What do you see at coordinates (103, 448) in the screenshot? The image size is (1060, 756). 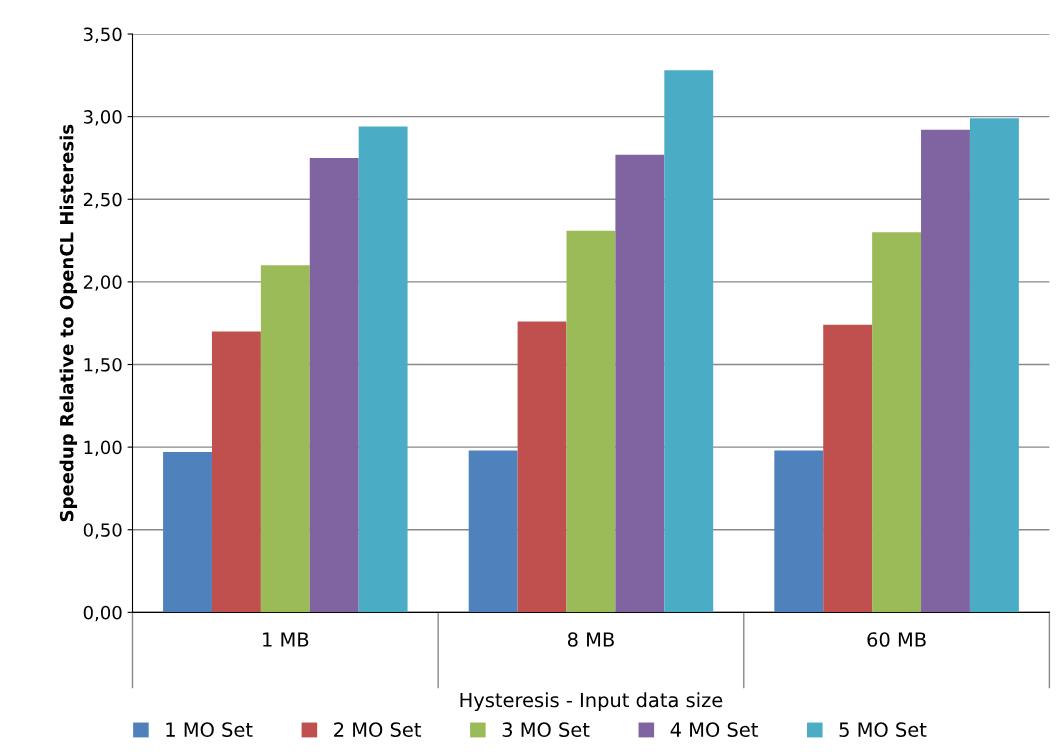 I see `y-tick-label: 1,00` at bounding box center [103, 448].